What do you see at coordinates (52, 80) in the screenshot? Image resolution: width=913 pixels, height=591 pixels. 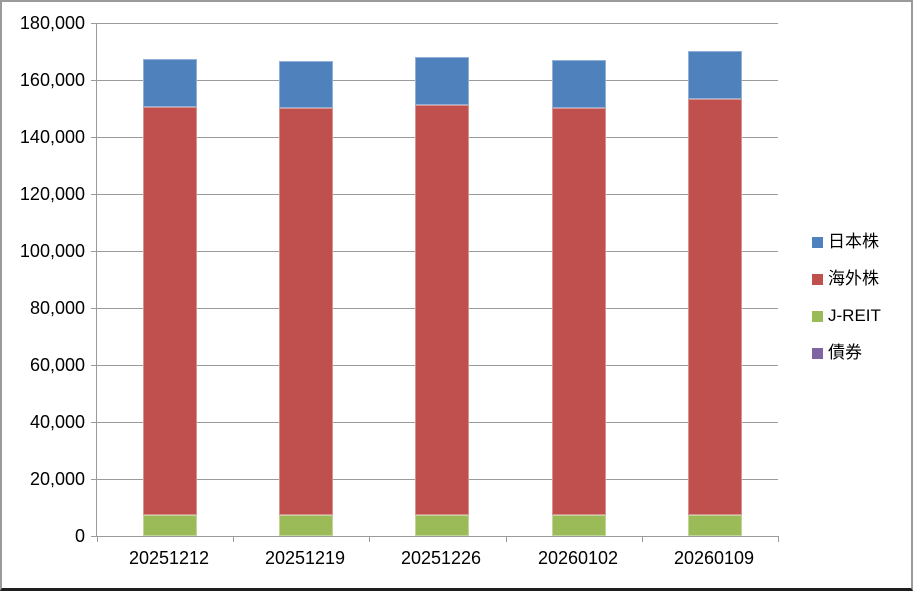 I see `y-tick-label: 160,000` at bounding box center [52, 80].